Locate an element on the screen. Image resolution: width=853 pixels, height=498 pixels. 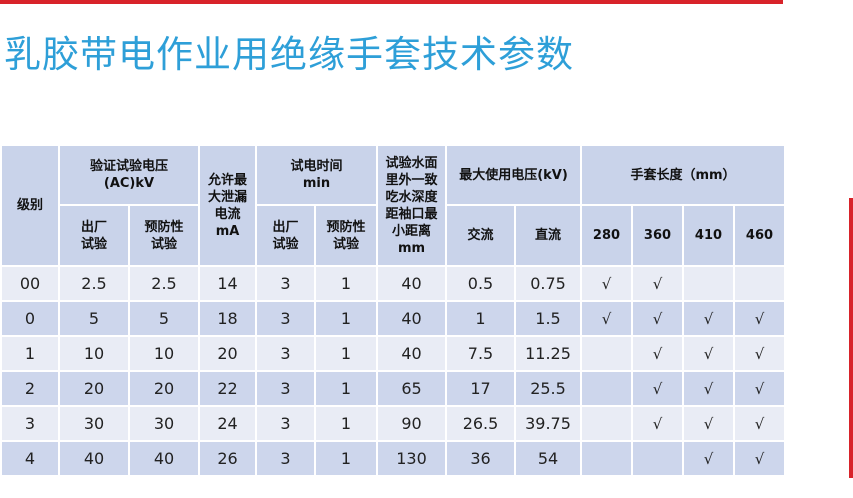
cell-test-voltage-factory: 40 is located at coordinates (94, 458).